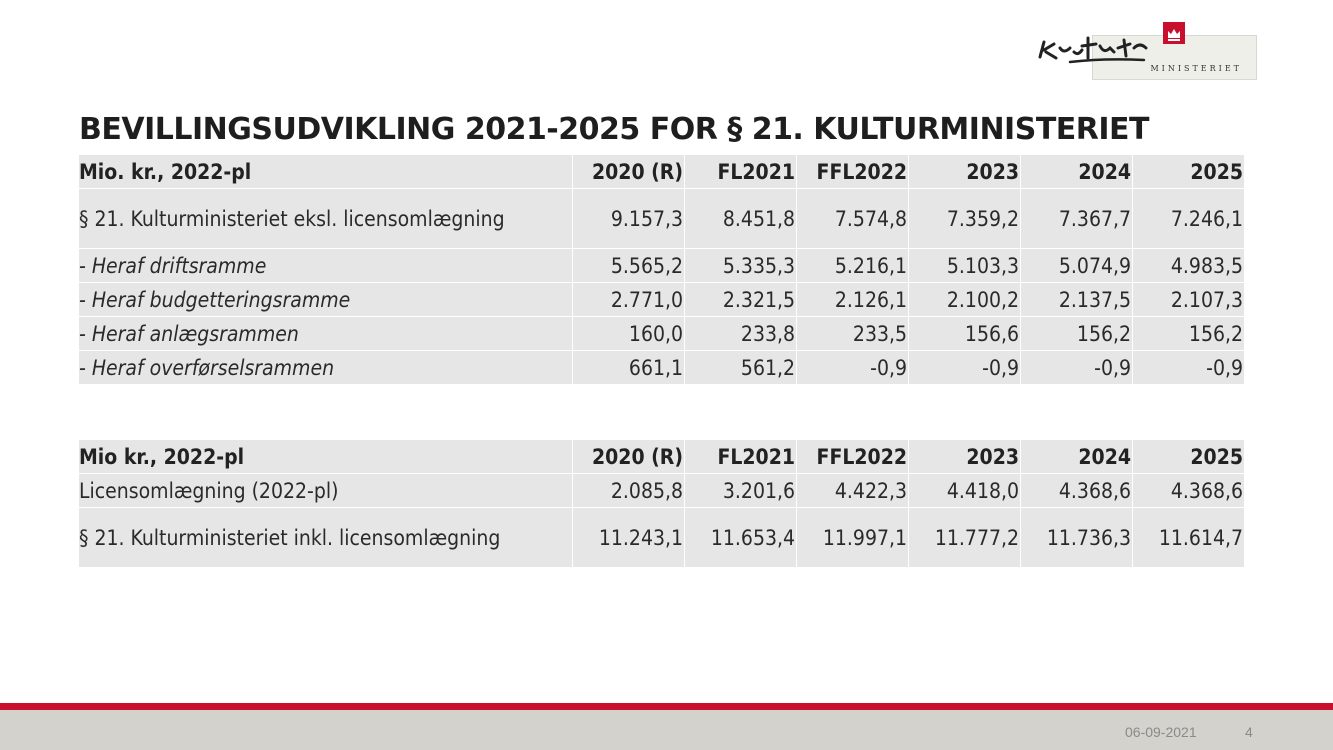  What do you see at coordinates (666, 730) in the screenshot?
I see `footer-band` at bounding box center [666, 730].